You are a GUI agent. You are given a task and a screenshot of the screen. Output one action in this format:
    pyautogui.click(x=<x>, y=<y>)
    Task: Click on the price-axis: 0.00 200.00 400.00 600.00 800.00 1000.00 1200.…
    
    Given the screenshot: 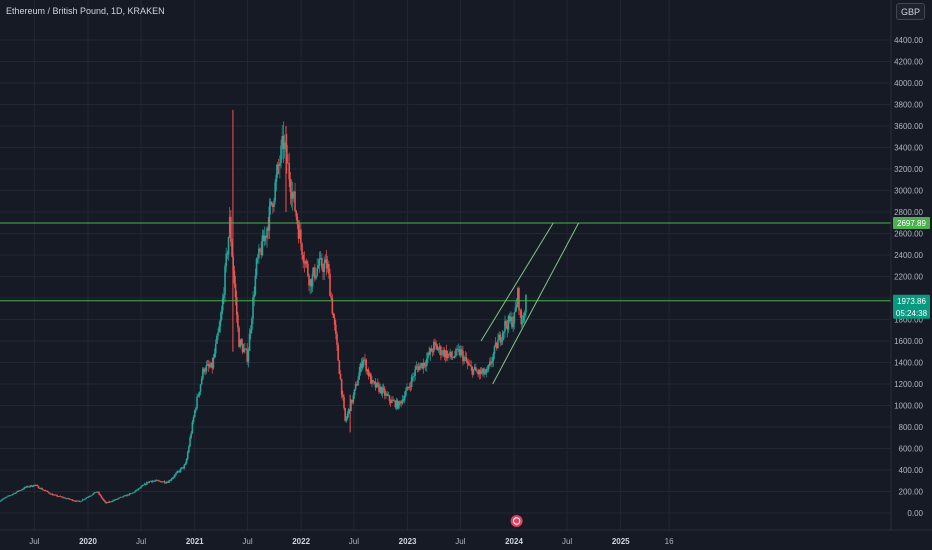 What is the action you would take?
    pyautogui.click(x=908, y=277)
    